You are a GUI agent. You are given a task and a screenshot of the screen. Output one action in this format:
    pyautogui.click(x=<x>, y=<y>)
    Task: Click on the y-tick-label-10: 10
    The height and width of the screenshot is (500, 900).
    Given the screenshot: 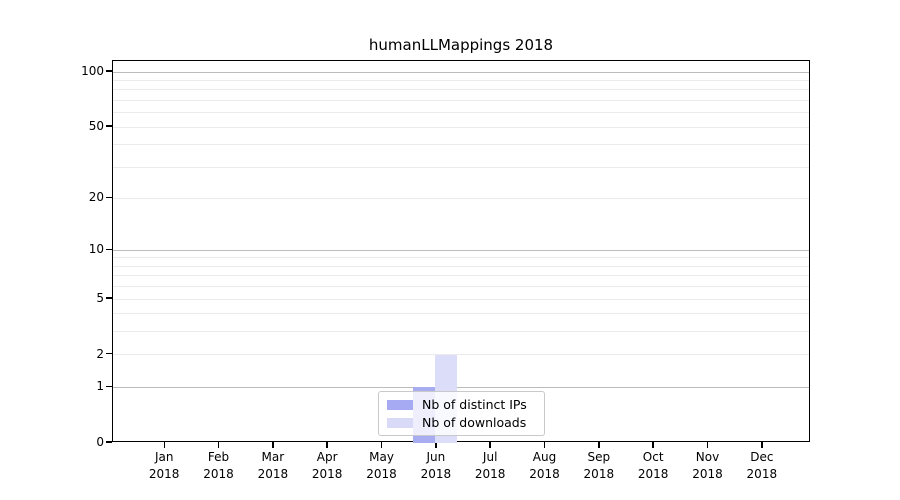 What is the action you would take?
    pyautogui.click(x=96, y=249)
    